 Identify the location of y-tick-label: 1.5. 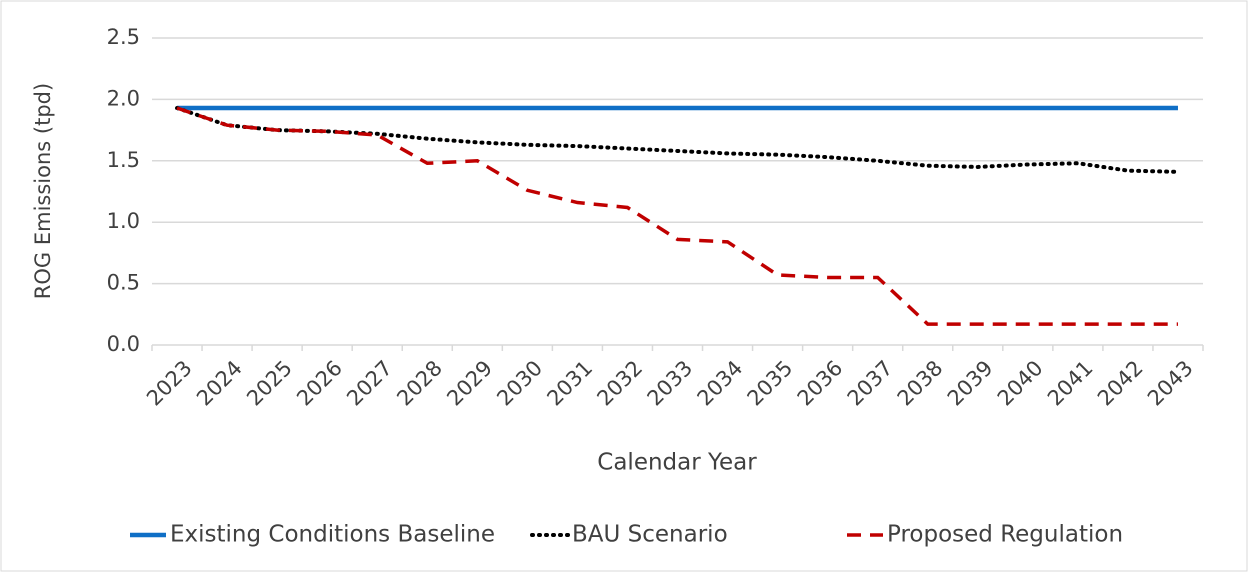
(123, 160).